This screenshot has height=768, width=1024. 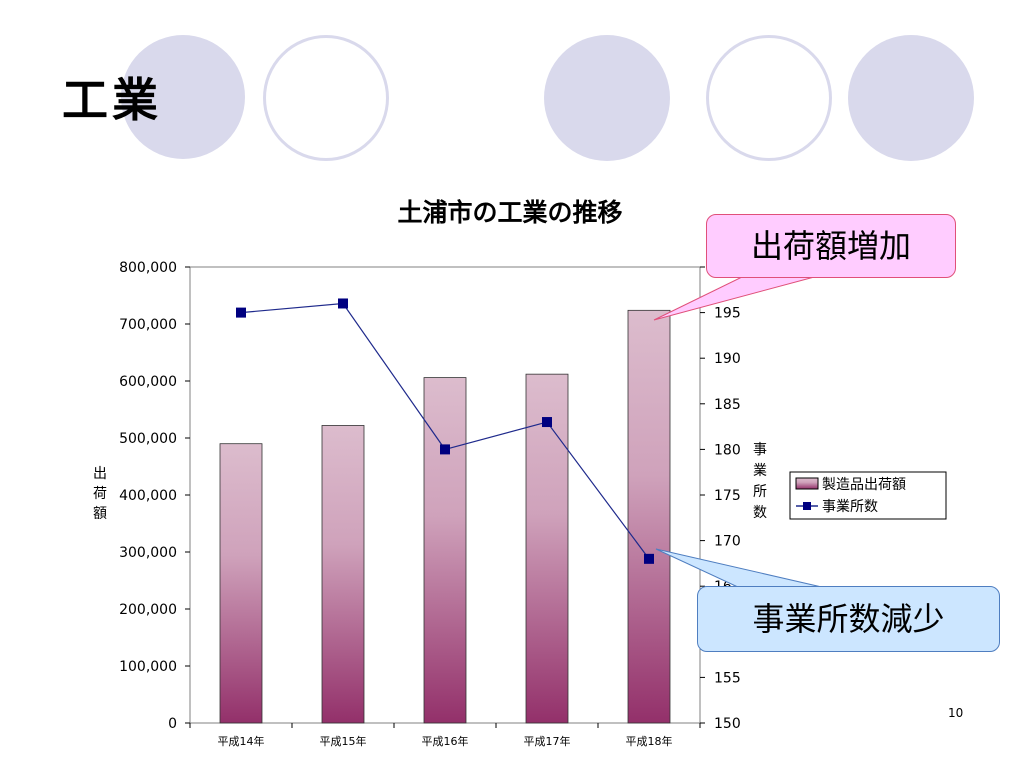 I want to click on y-axis-label-char: 出, so click(x=100, y=474).